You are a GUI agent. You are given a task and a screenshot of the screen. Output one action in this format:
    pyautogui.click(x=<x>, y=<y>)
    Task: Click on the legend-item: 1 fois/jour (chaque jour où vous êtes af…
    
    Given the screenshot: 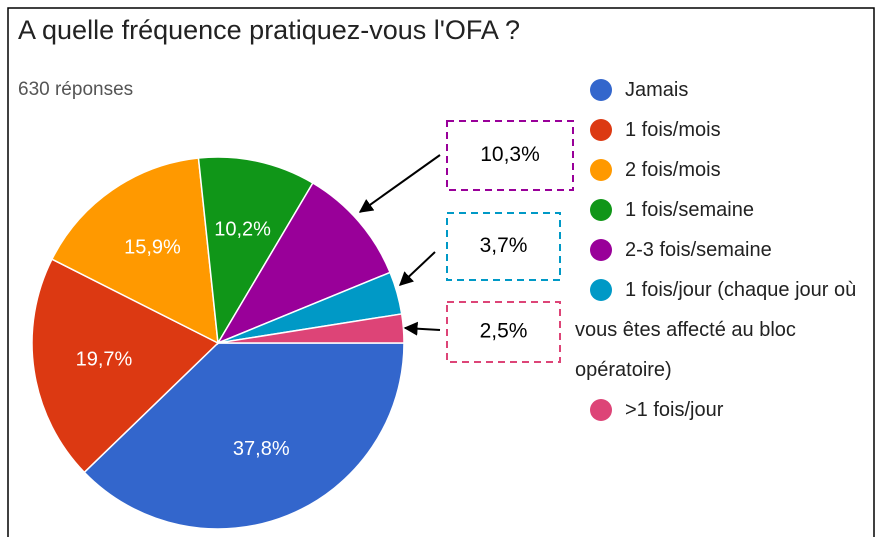 What is the action you would take?
    pyautogui.click(x=725, y=330)
    